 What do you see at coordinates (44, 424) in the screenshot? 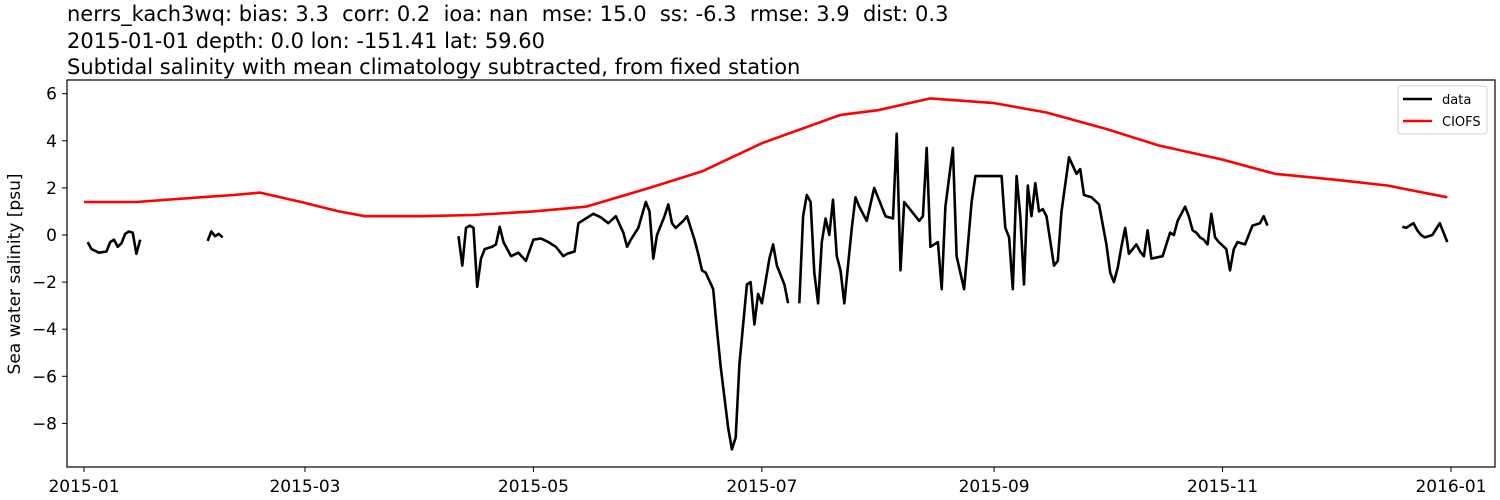
I see `y-tick-label: −8` at bounding box center [44, 424].